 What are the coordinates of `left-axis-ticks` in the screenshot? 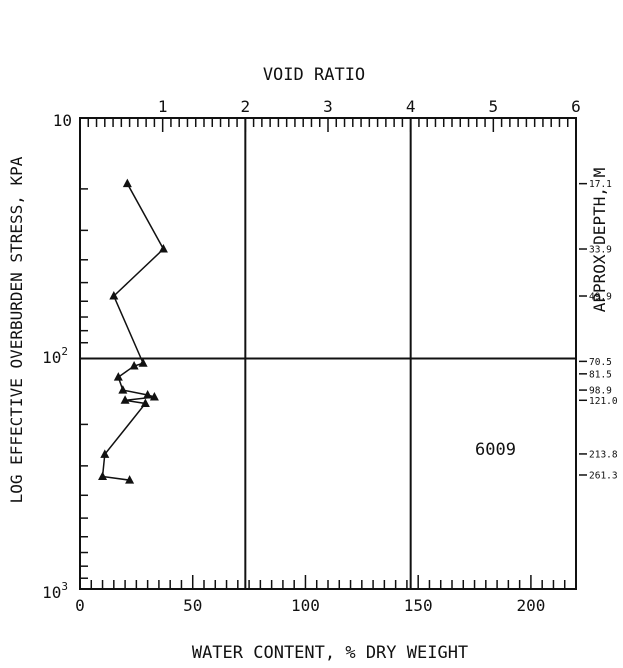 It's located at (84, 383).